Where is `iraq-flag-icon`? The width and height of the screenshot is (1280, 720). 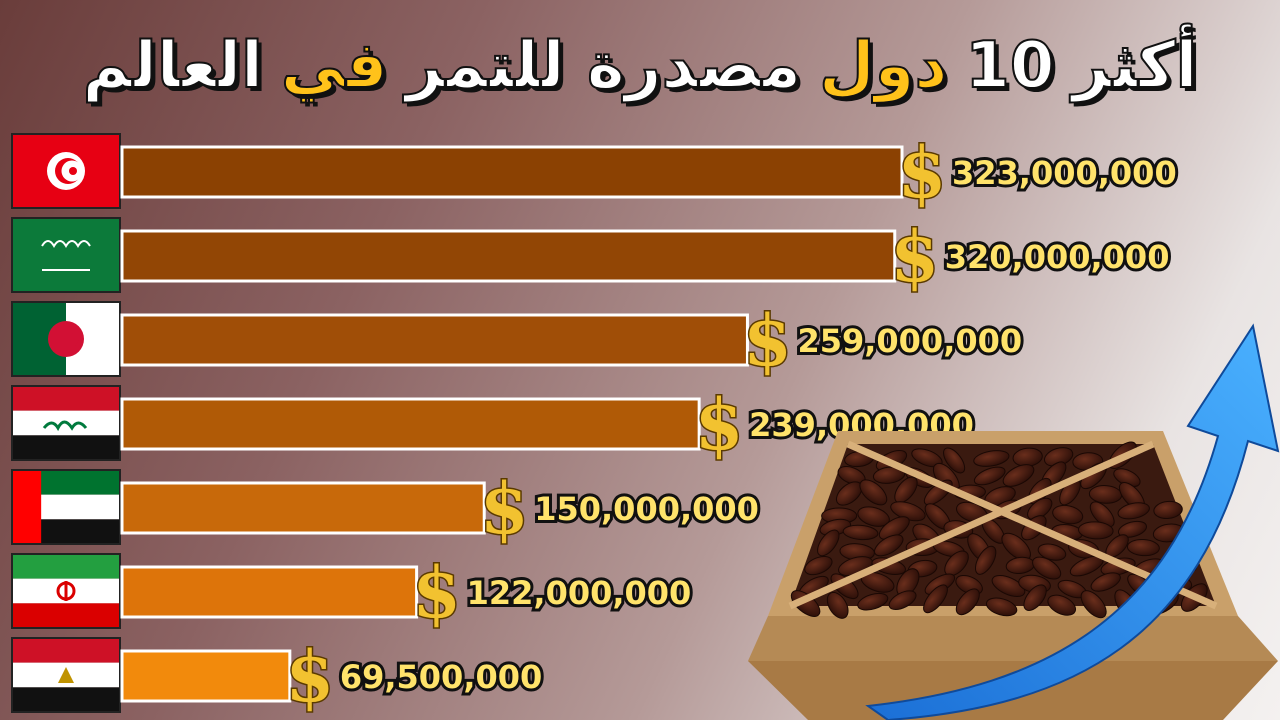 iraq-flag-icon is located at coordinates (66, 423).